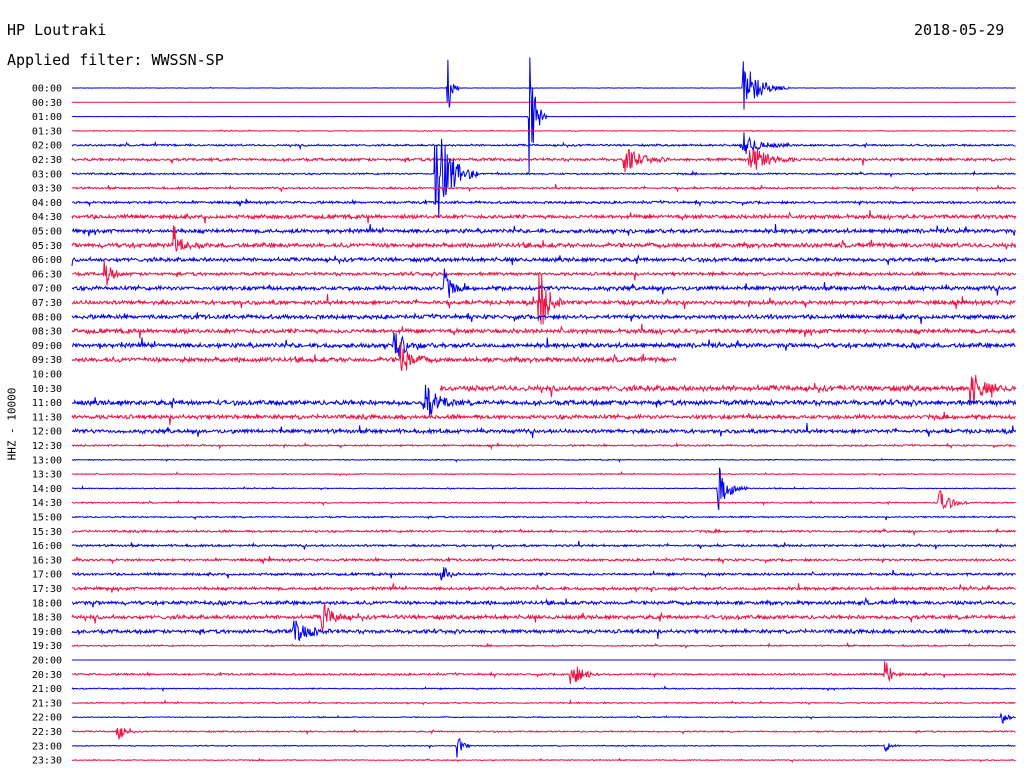 Image resolution: width=1024 pixels, height=780 pixels. What do you see at coordinates (47, 332) in the screenshot?
I see `row-label-0830: 08:30` at bounding box center [47, 332].